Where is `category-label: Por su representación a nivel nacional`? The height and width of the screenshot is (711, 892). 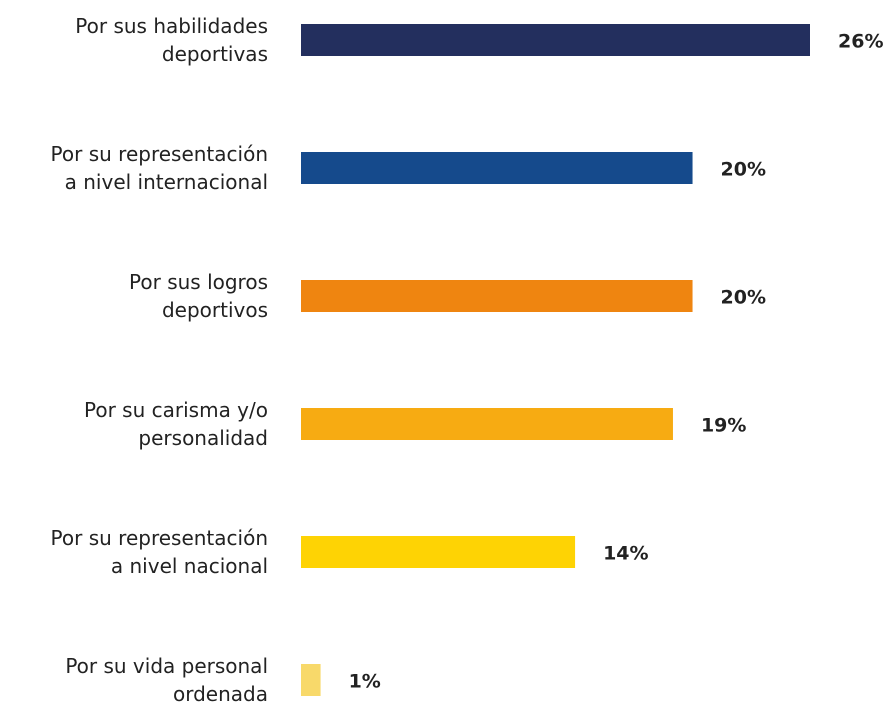 category-label: Por su representación a nivel nacional is located at coordinates (159, 552).